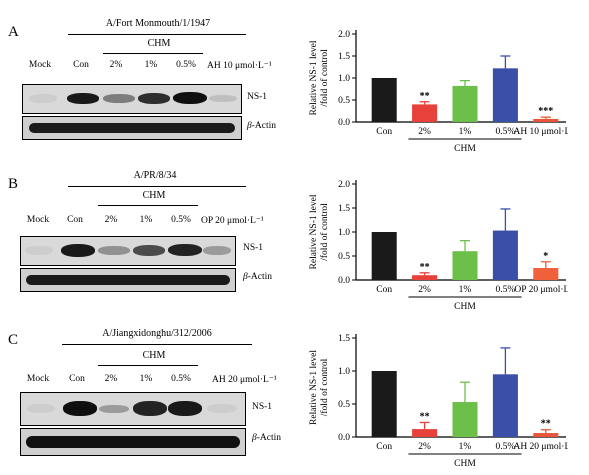  I want to click on significance-mark: *, so click(545, 256).